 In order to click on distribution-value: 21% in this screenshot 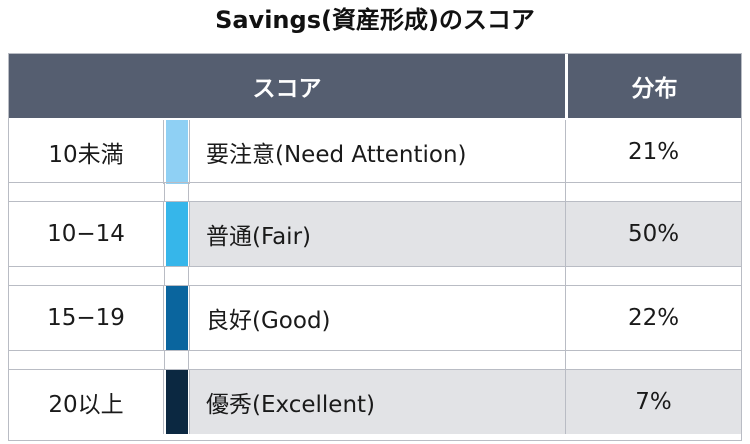, I will do `click(653, 152)`.